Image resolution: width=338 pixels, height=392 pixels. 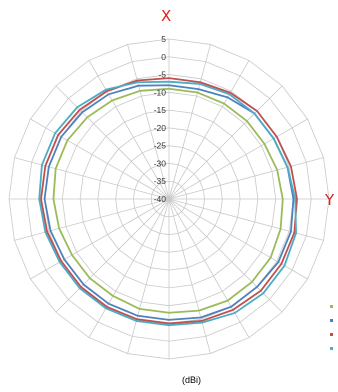 What do you see at coordinates (162, 75) in the screenshot?
I see `radial-tick-label: -5` at bounding box center [162, 75].